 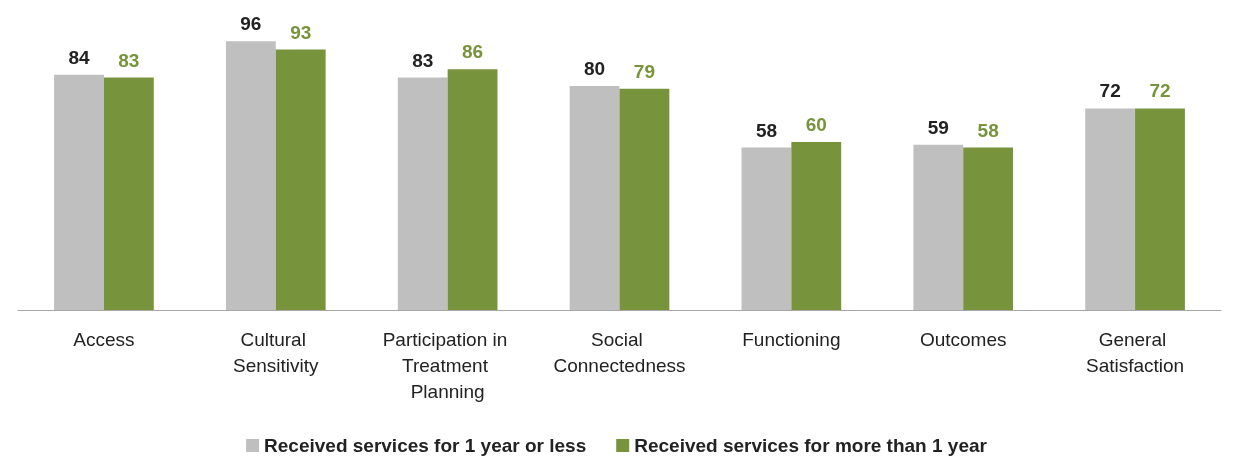 What do you see at coordinates (472, 52) in the screenshot?
I see `data-label: 86` at bounding box center [472, 52].